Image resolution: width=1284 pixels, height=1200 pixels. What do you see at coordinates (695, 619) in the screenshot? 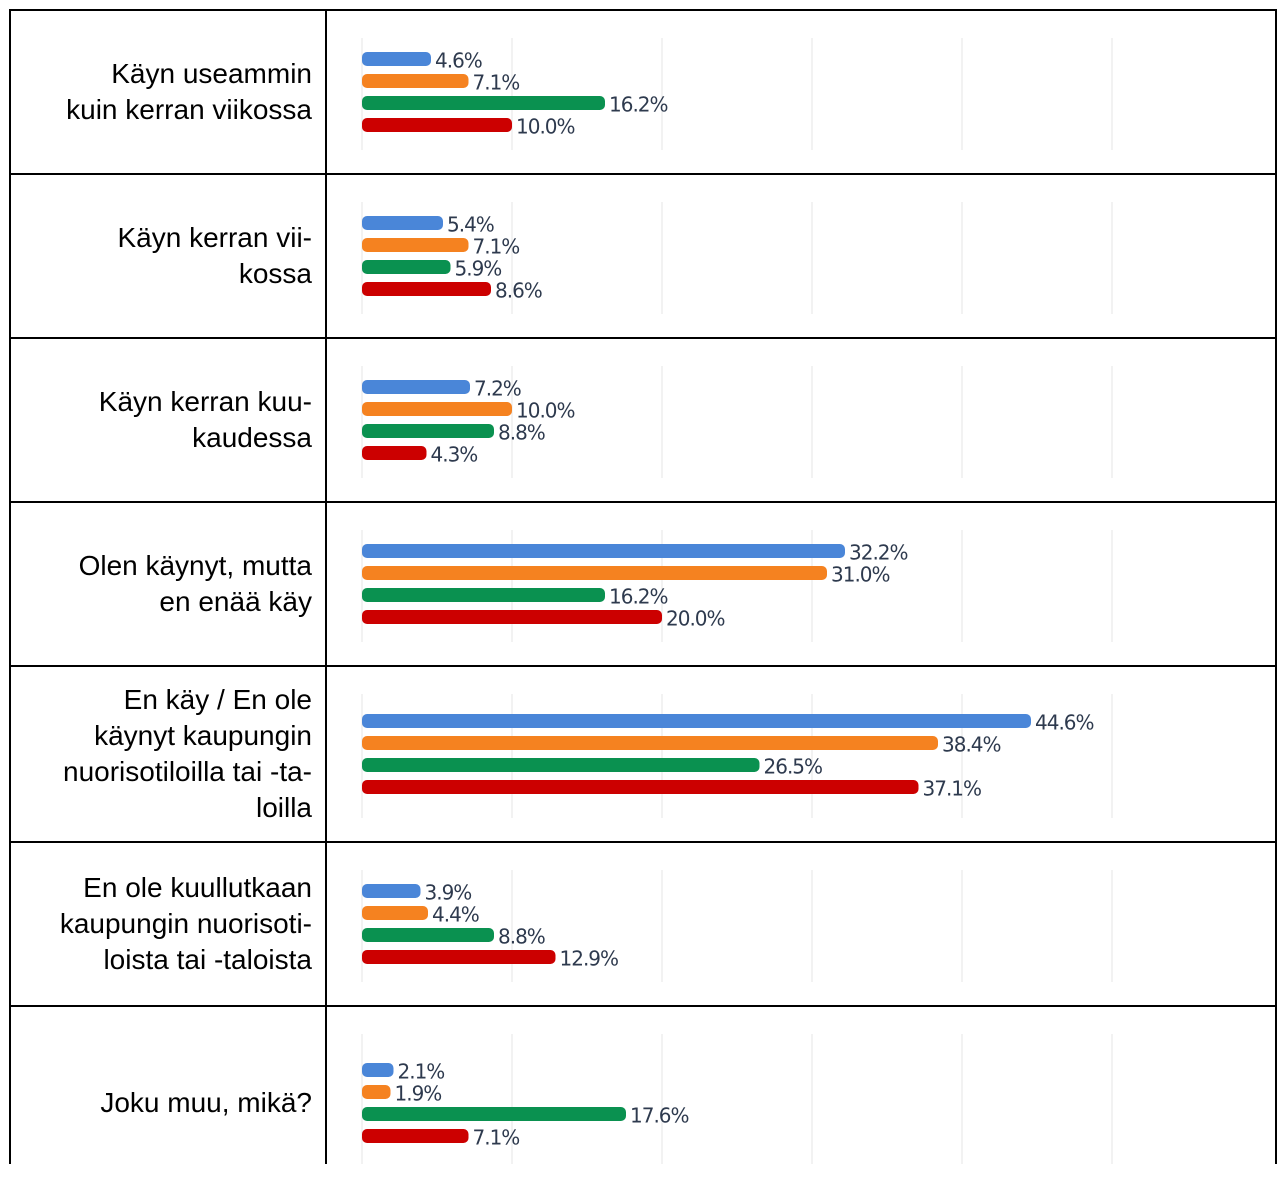
I see `value-label: 20.0%` at bounding box center [695, 619].